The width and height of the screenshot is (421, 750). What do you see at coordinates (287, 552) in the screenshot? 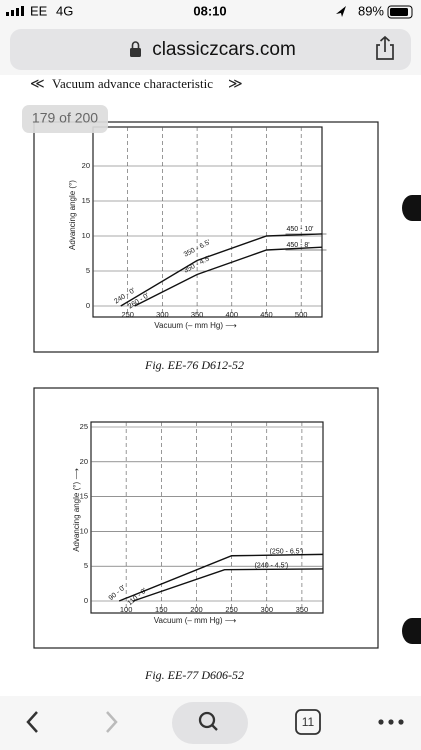
I see `point-annotation: (250 - 6.5')` at bounding box center [287, 552].